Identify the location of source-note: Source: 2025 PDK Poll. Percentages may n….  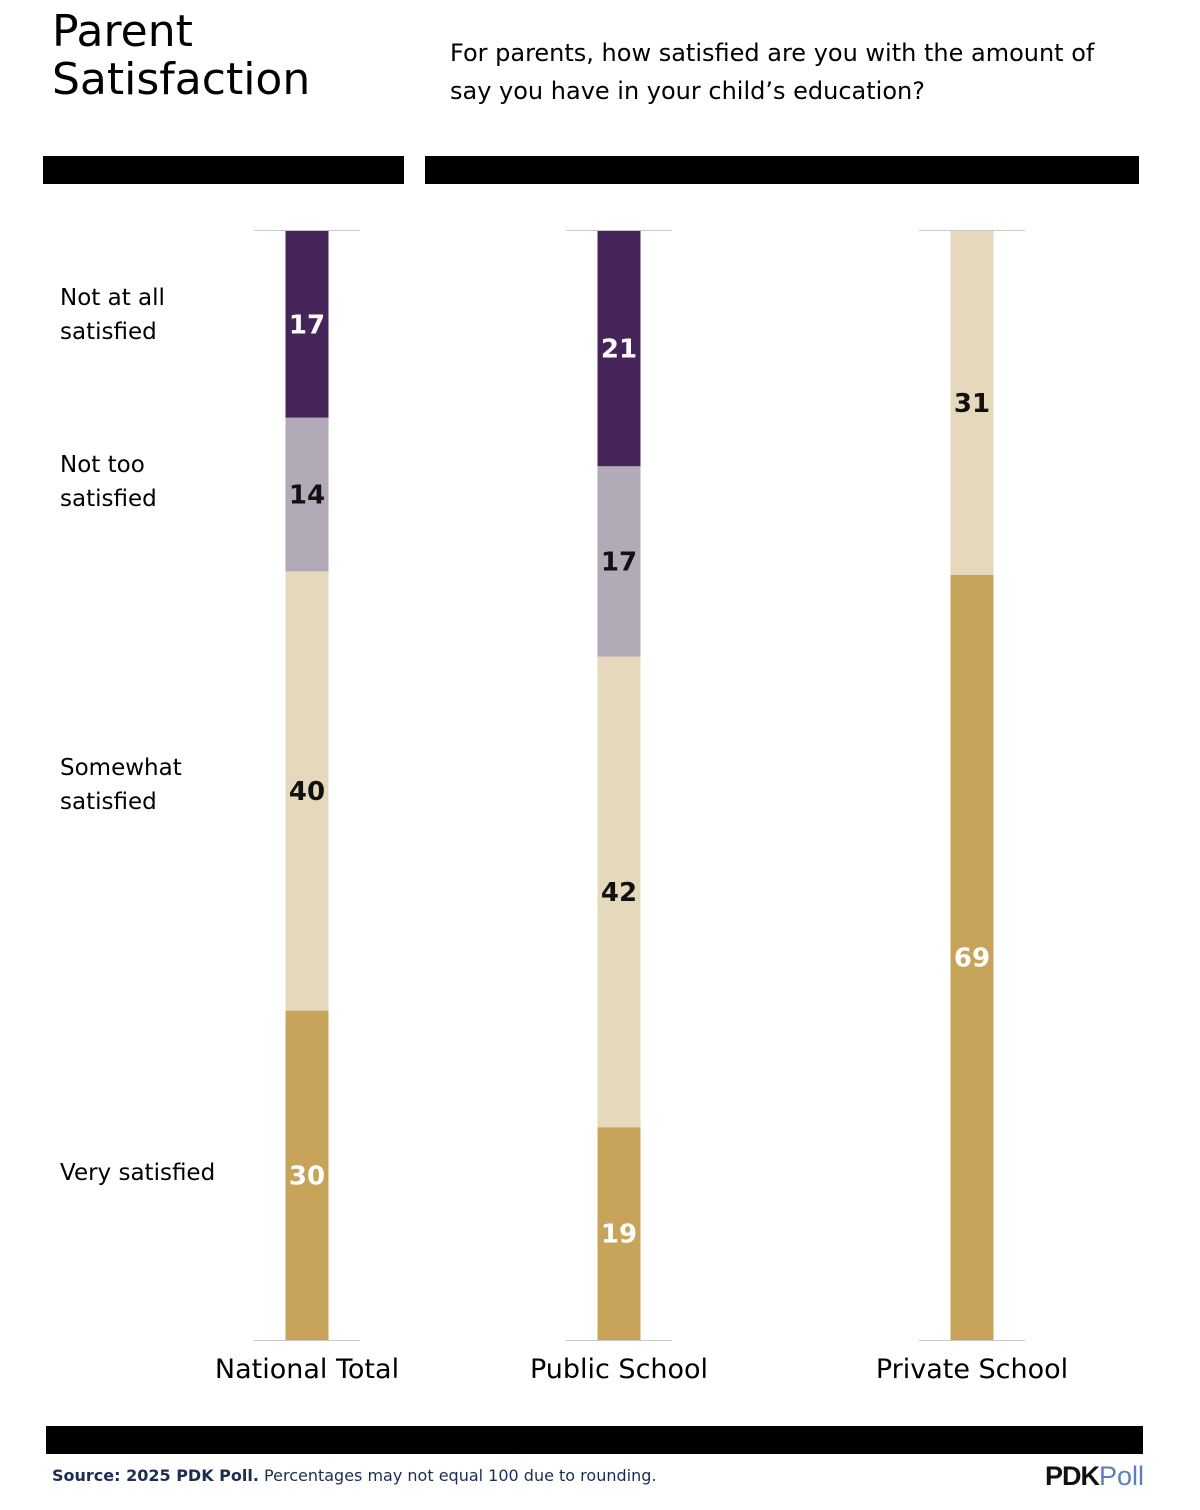
(354, 1475).